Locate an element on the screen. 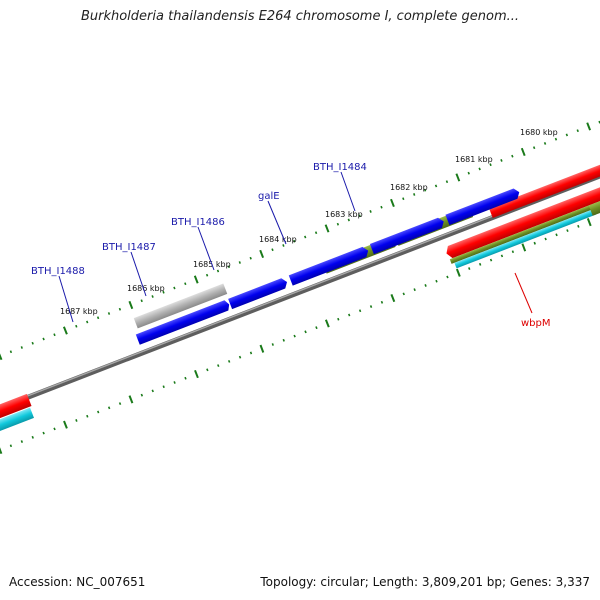 The height and width of the screenshot is (600, 600). gene-label-bth-i1486: BTH_I1486 is located at coordinates (198, 222).